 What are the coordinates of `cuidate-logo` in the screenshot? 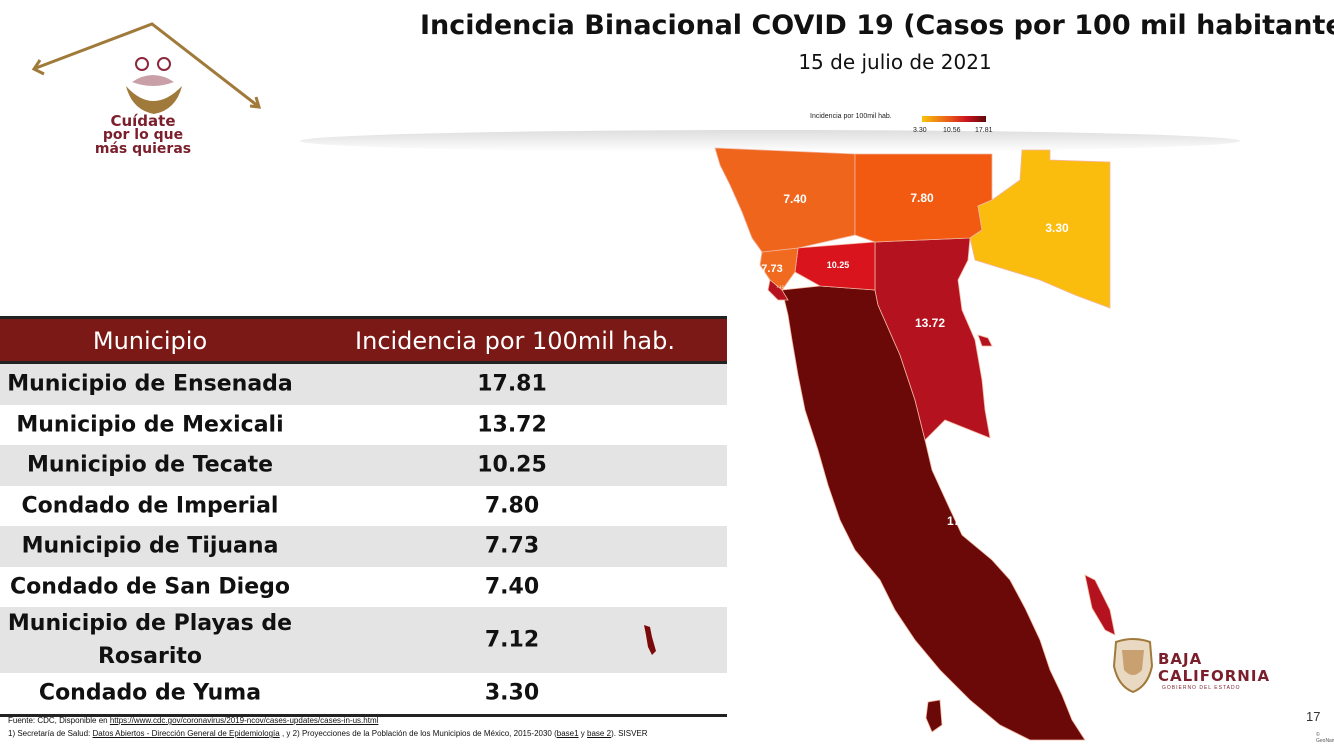 It's located at (146, 68).